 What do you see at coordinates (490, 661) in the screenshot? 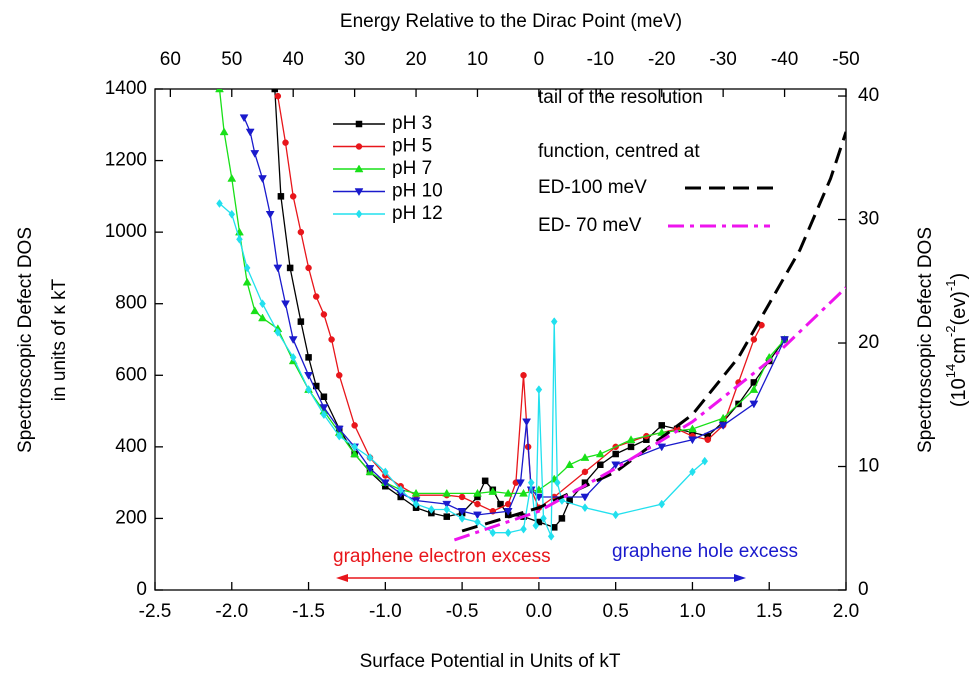
I see `x-axis-label: Surface Potential in Units of kT` at bounding box center [490, 661].